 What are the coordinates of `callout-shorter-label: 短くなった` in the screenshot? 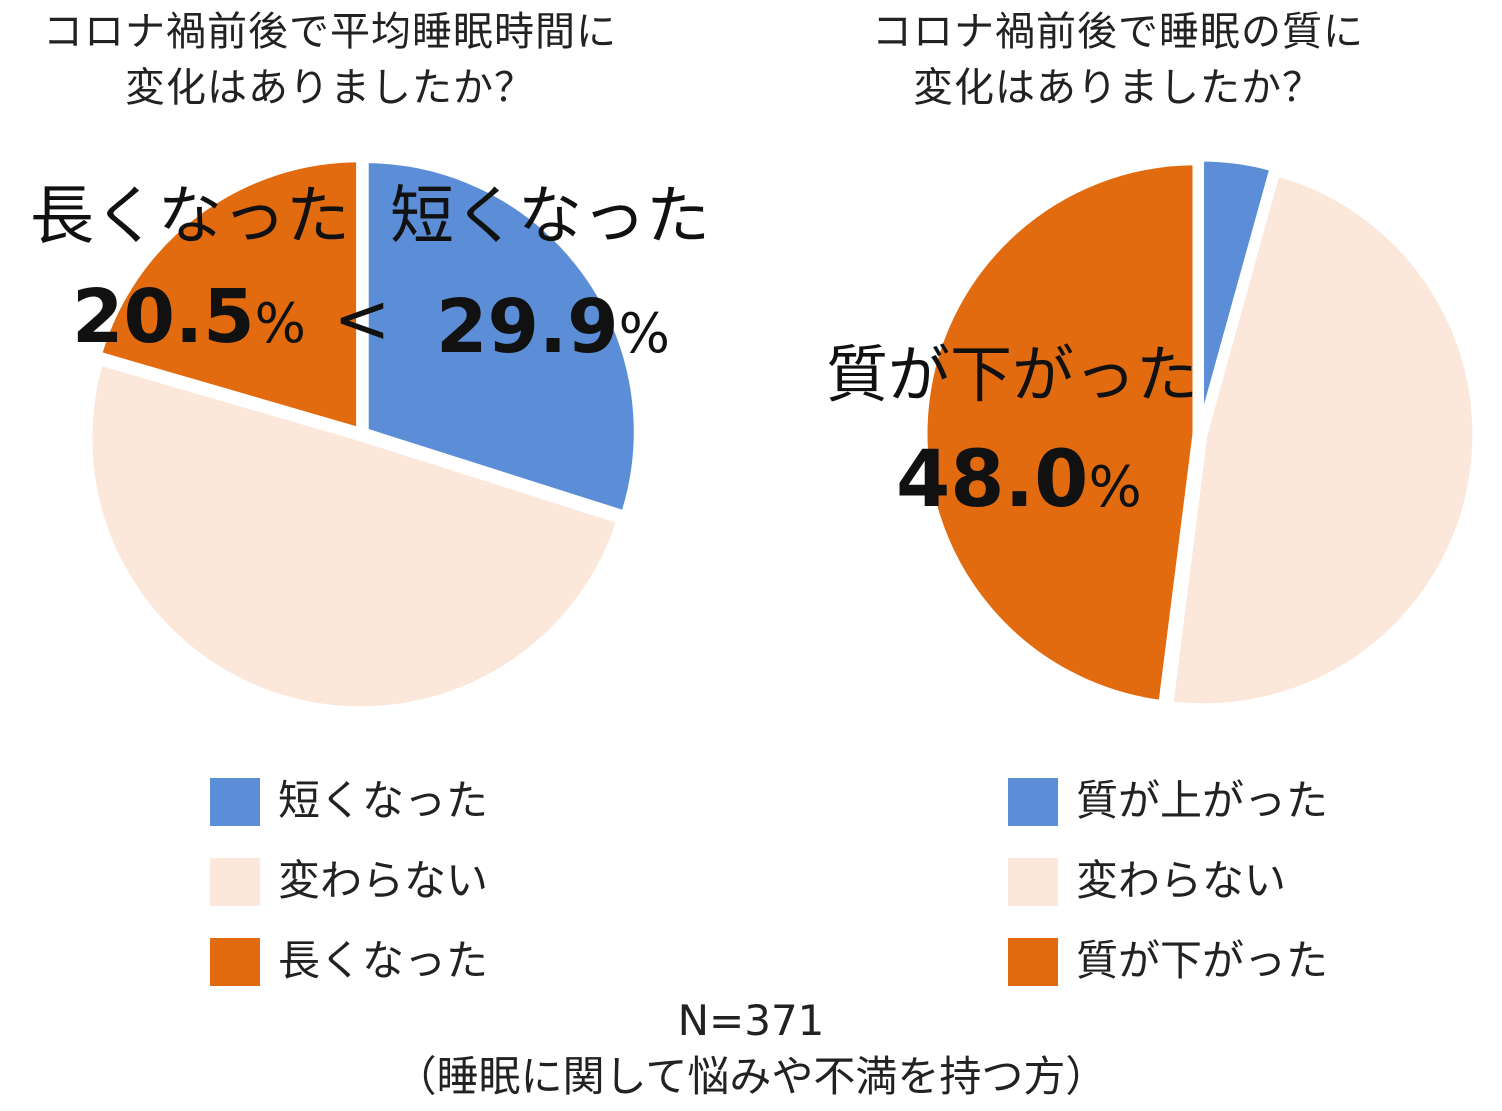 It's located at (550, 217).